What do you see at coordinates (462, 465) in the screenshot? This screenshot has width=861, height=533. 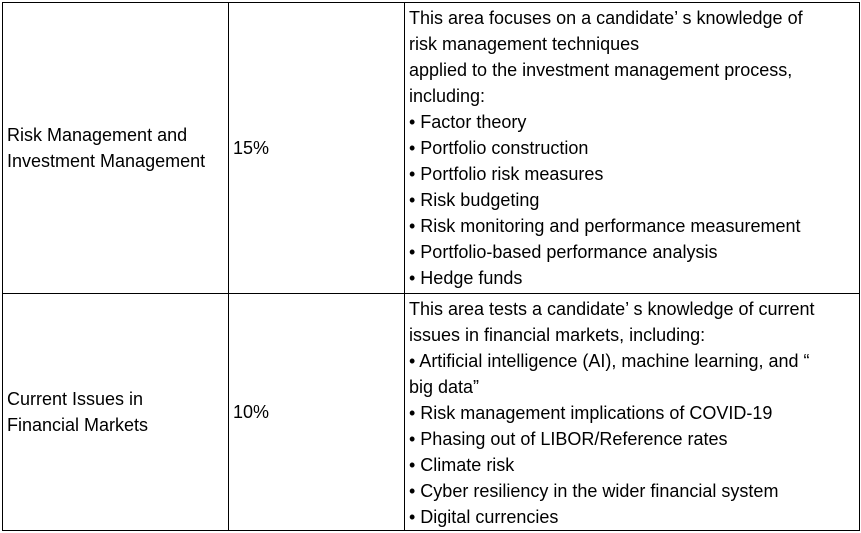 I see `description-line: • Climate risk` at bounding box center [462, 465].